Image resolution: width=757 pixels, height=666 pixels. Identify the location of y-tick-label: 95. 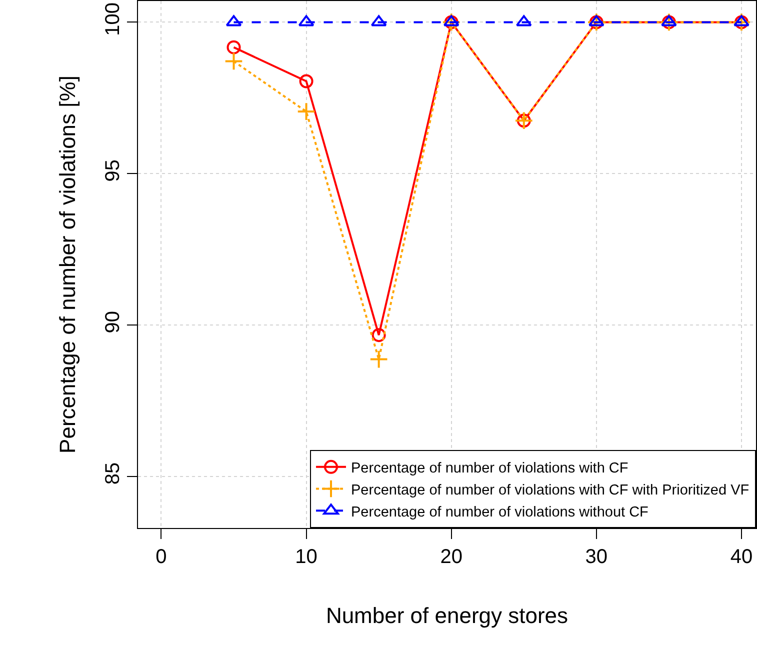
(113, 171).